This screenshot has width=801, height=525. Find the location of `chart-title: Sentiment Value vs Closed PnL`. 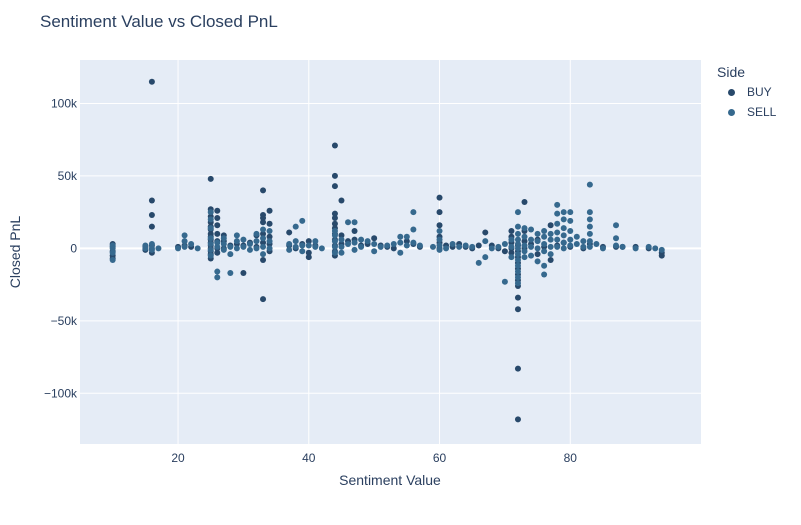

chart-title: Sentiment Value vs Closed PnL is located at coordinates (159, 21).